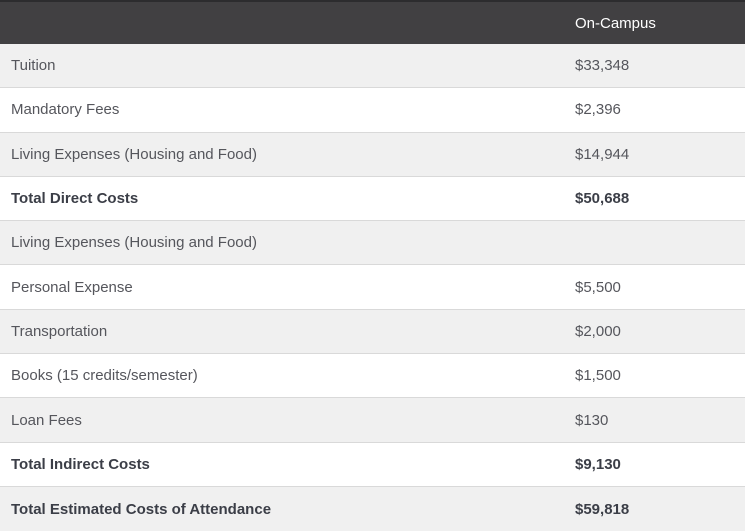 The image size is (748, 531). Describe the element at coordinates (372, 332) in the screenshot. I see `table-row: Transportation $2,000` at that location.